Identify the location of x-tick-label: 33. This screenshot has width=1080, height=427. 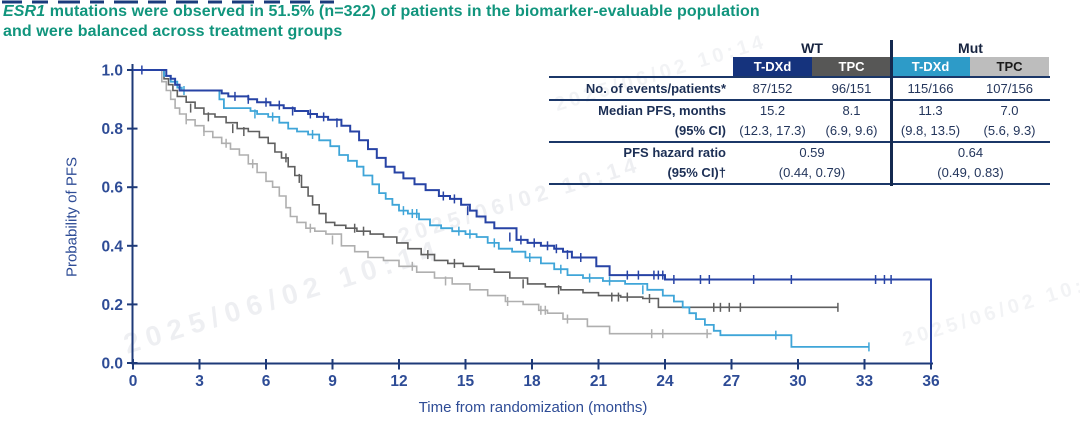
(865, 381).